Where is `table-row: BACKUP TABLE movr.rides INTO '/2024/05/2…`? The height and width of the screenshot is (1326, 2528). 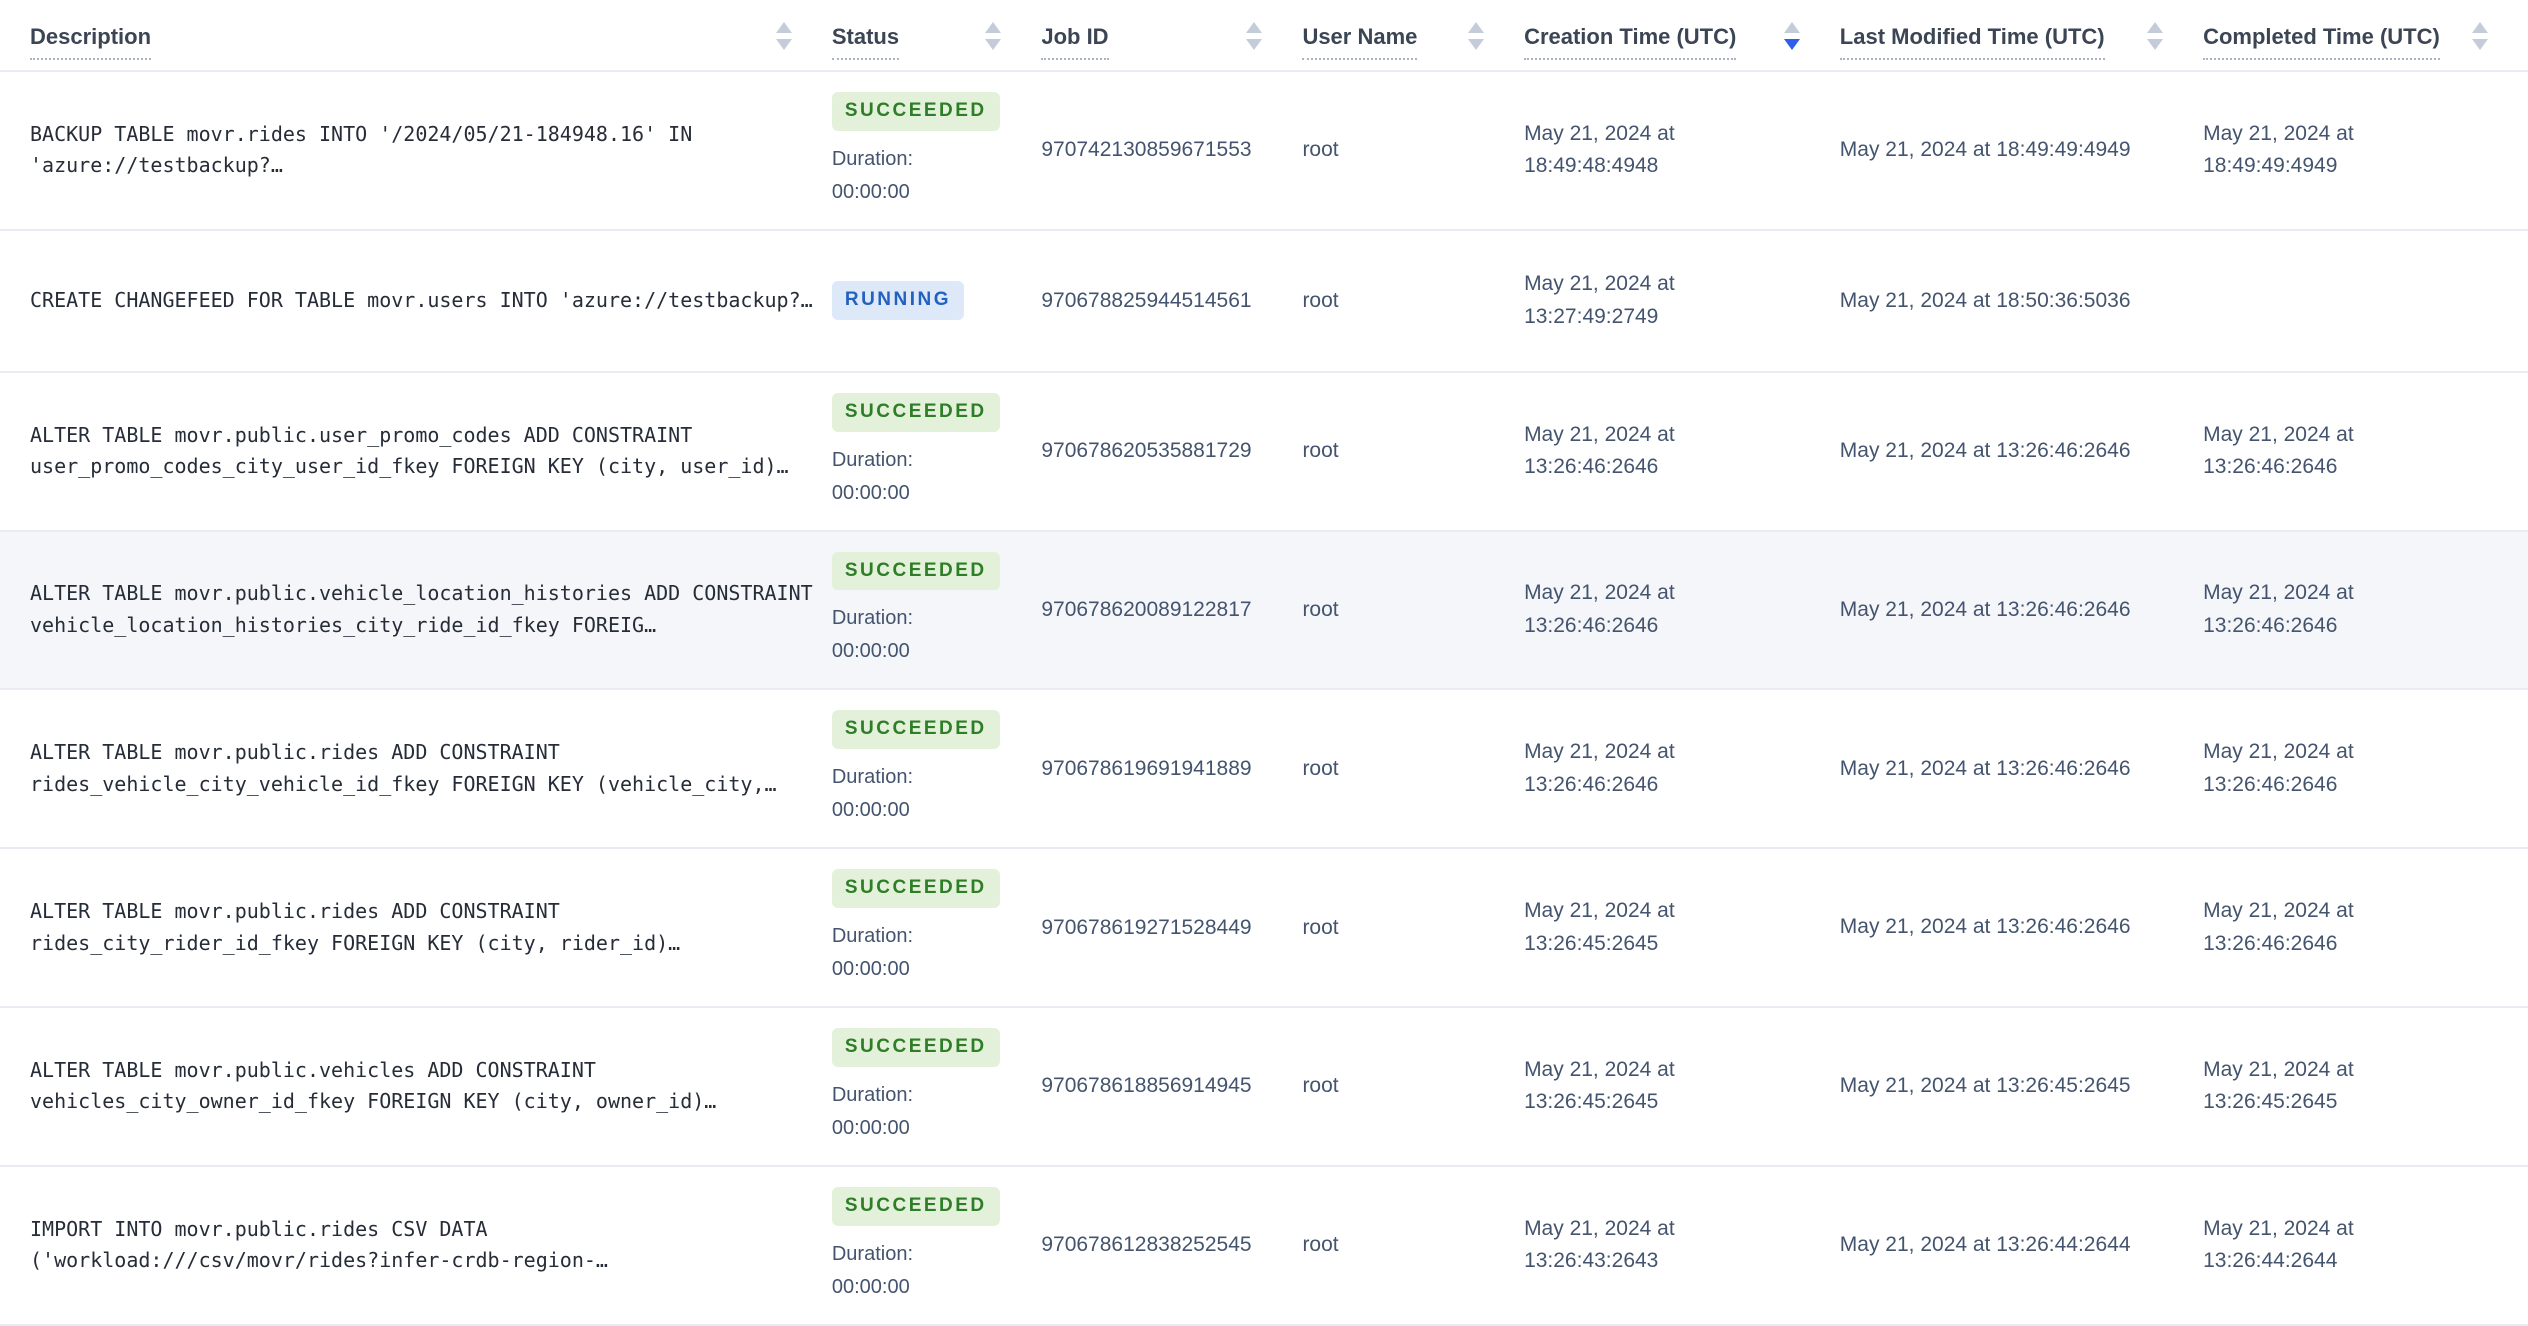
table-row: BACKUP TABLE movr.rides INTO '/2024/05/2… is located at coordinates (1264, 150).